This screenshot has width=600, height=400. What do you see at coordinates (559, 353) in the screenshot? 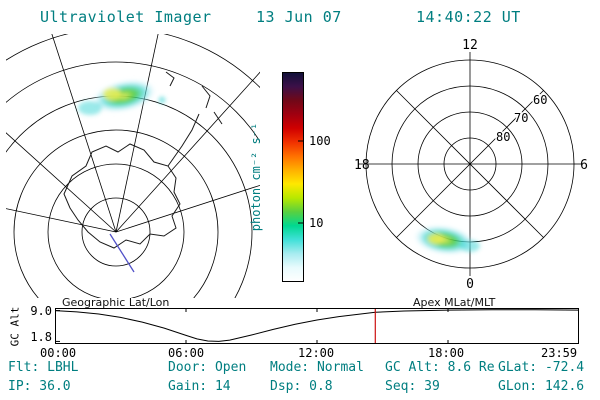
I see `xtick-2359: 23:59` at bounding box center [559, 353].